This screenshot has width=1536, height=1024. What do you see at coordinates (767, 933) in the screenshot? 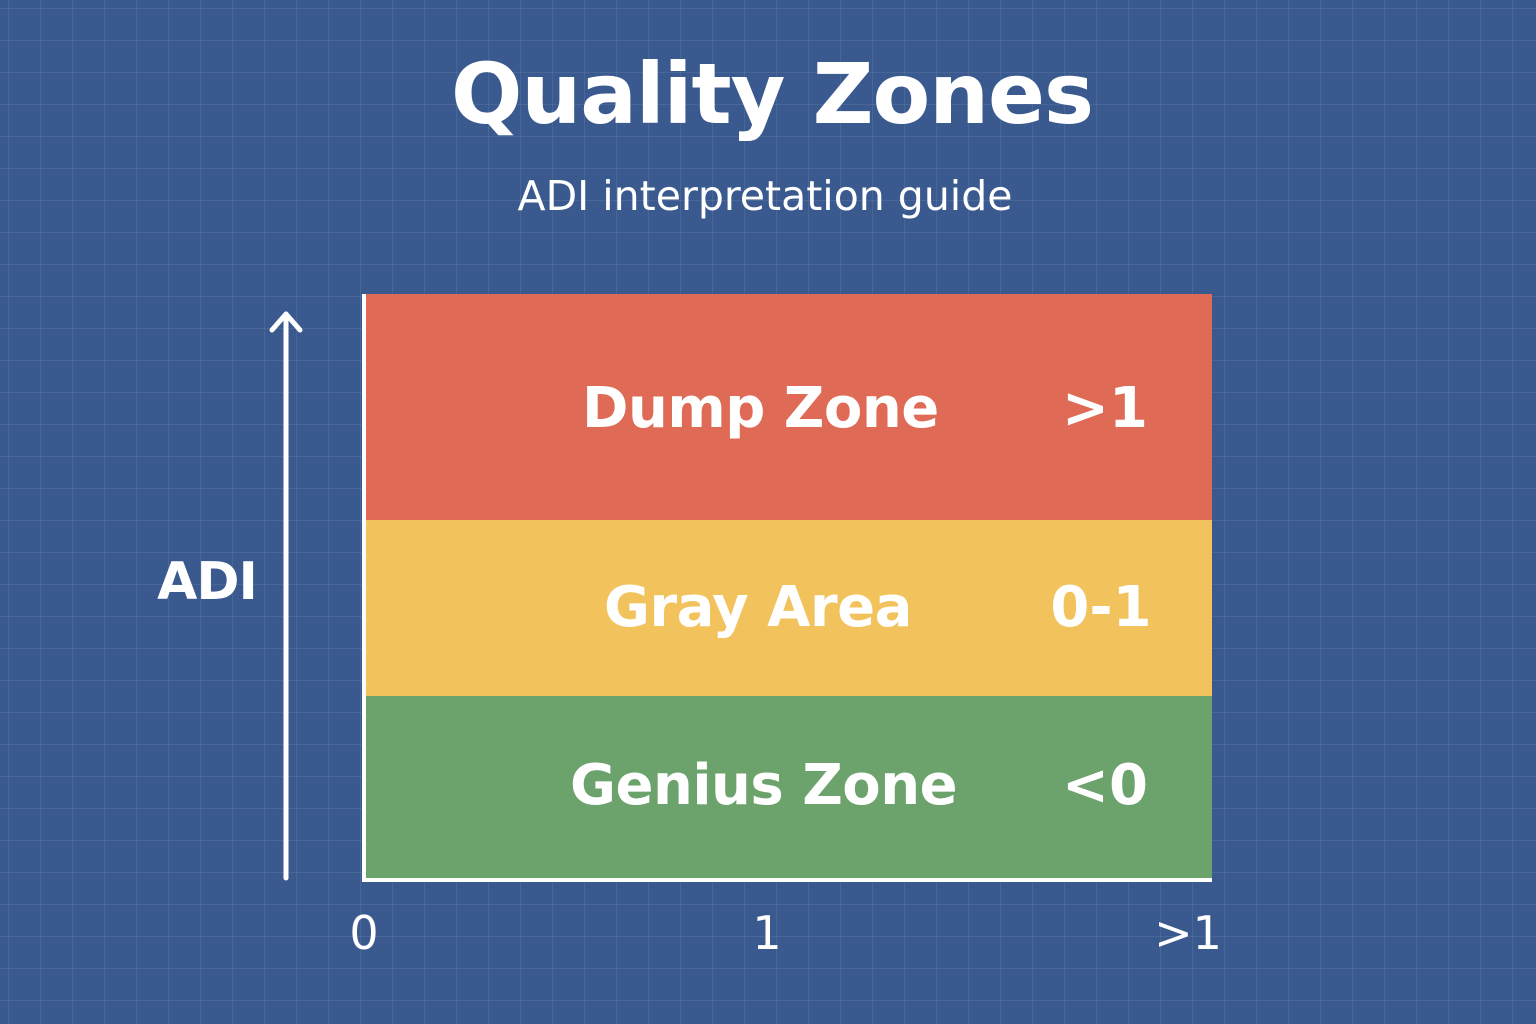
I see `x-tick-label-1: 1` at bounding box center [767, 933].